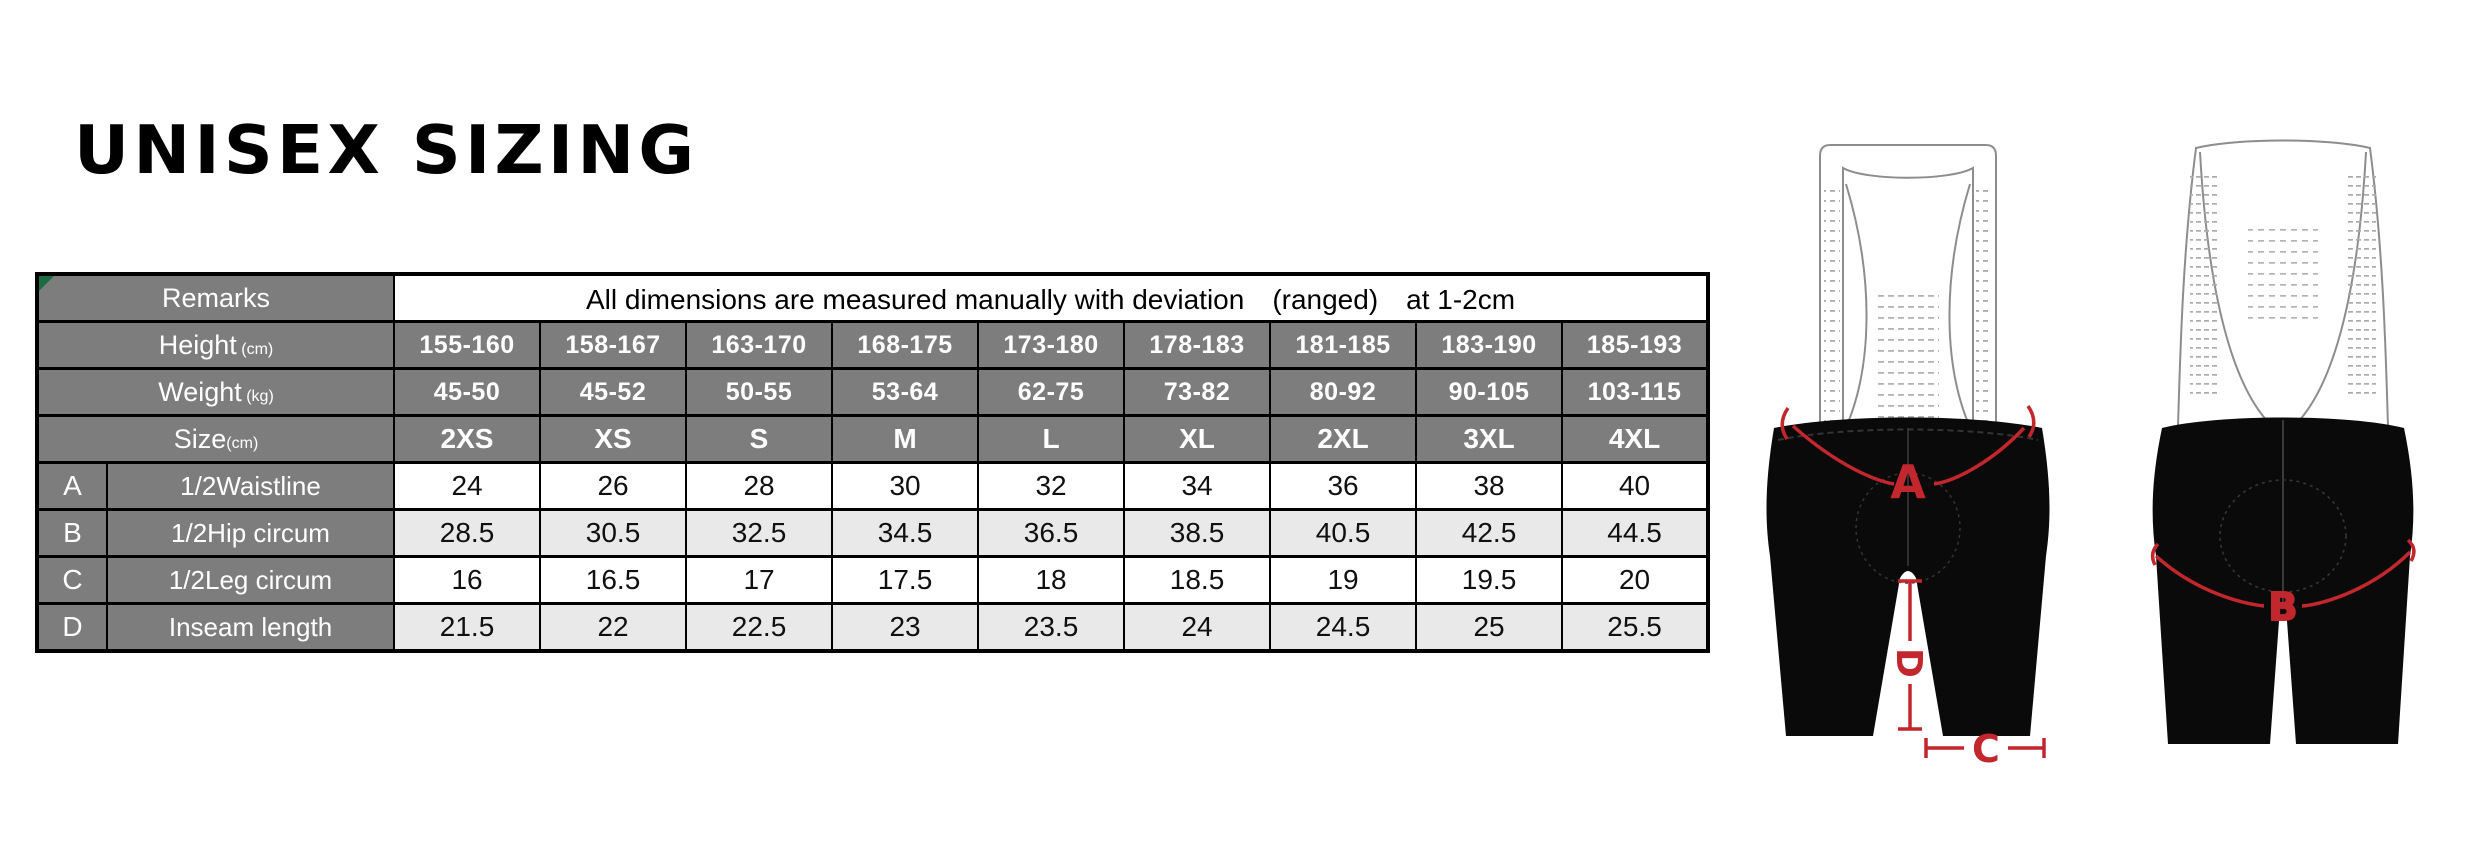 Image resolution: width=2481 pixels, height=849 pixels. I want to click on bib-shorts-front-diagram: A D C, so click(1908, 457).